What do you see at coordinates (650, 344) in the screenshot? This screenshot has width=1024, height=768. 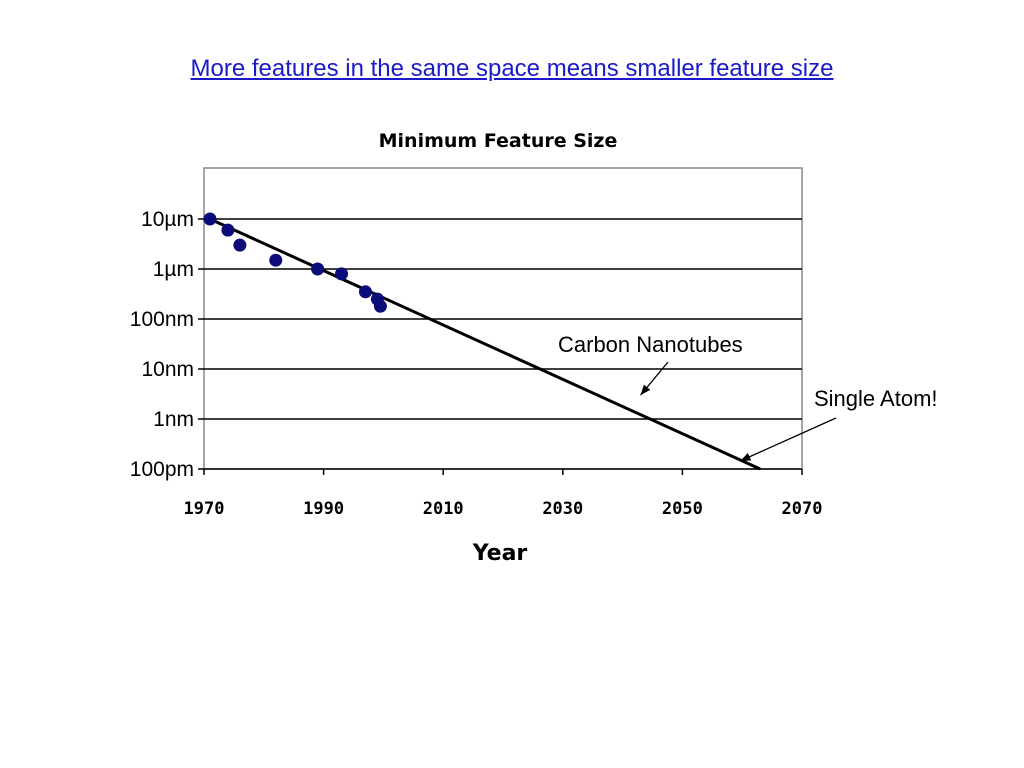 I see `annotation-carbon-nanotubes: Carbon Nanotubes` at bounding box center [650, 344].